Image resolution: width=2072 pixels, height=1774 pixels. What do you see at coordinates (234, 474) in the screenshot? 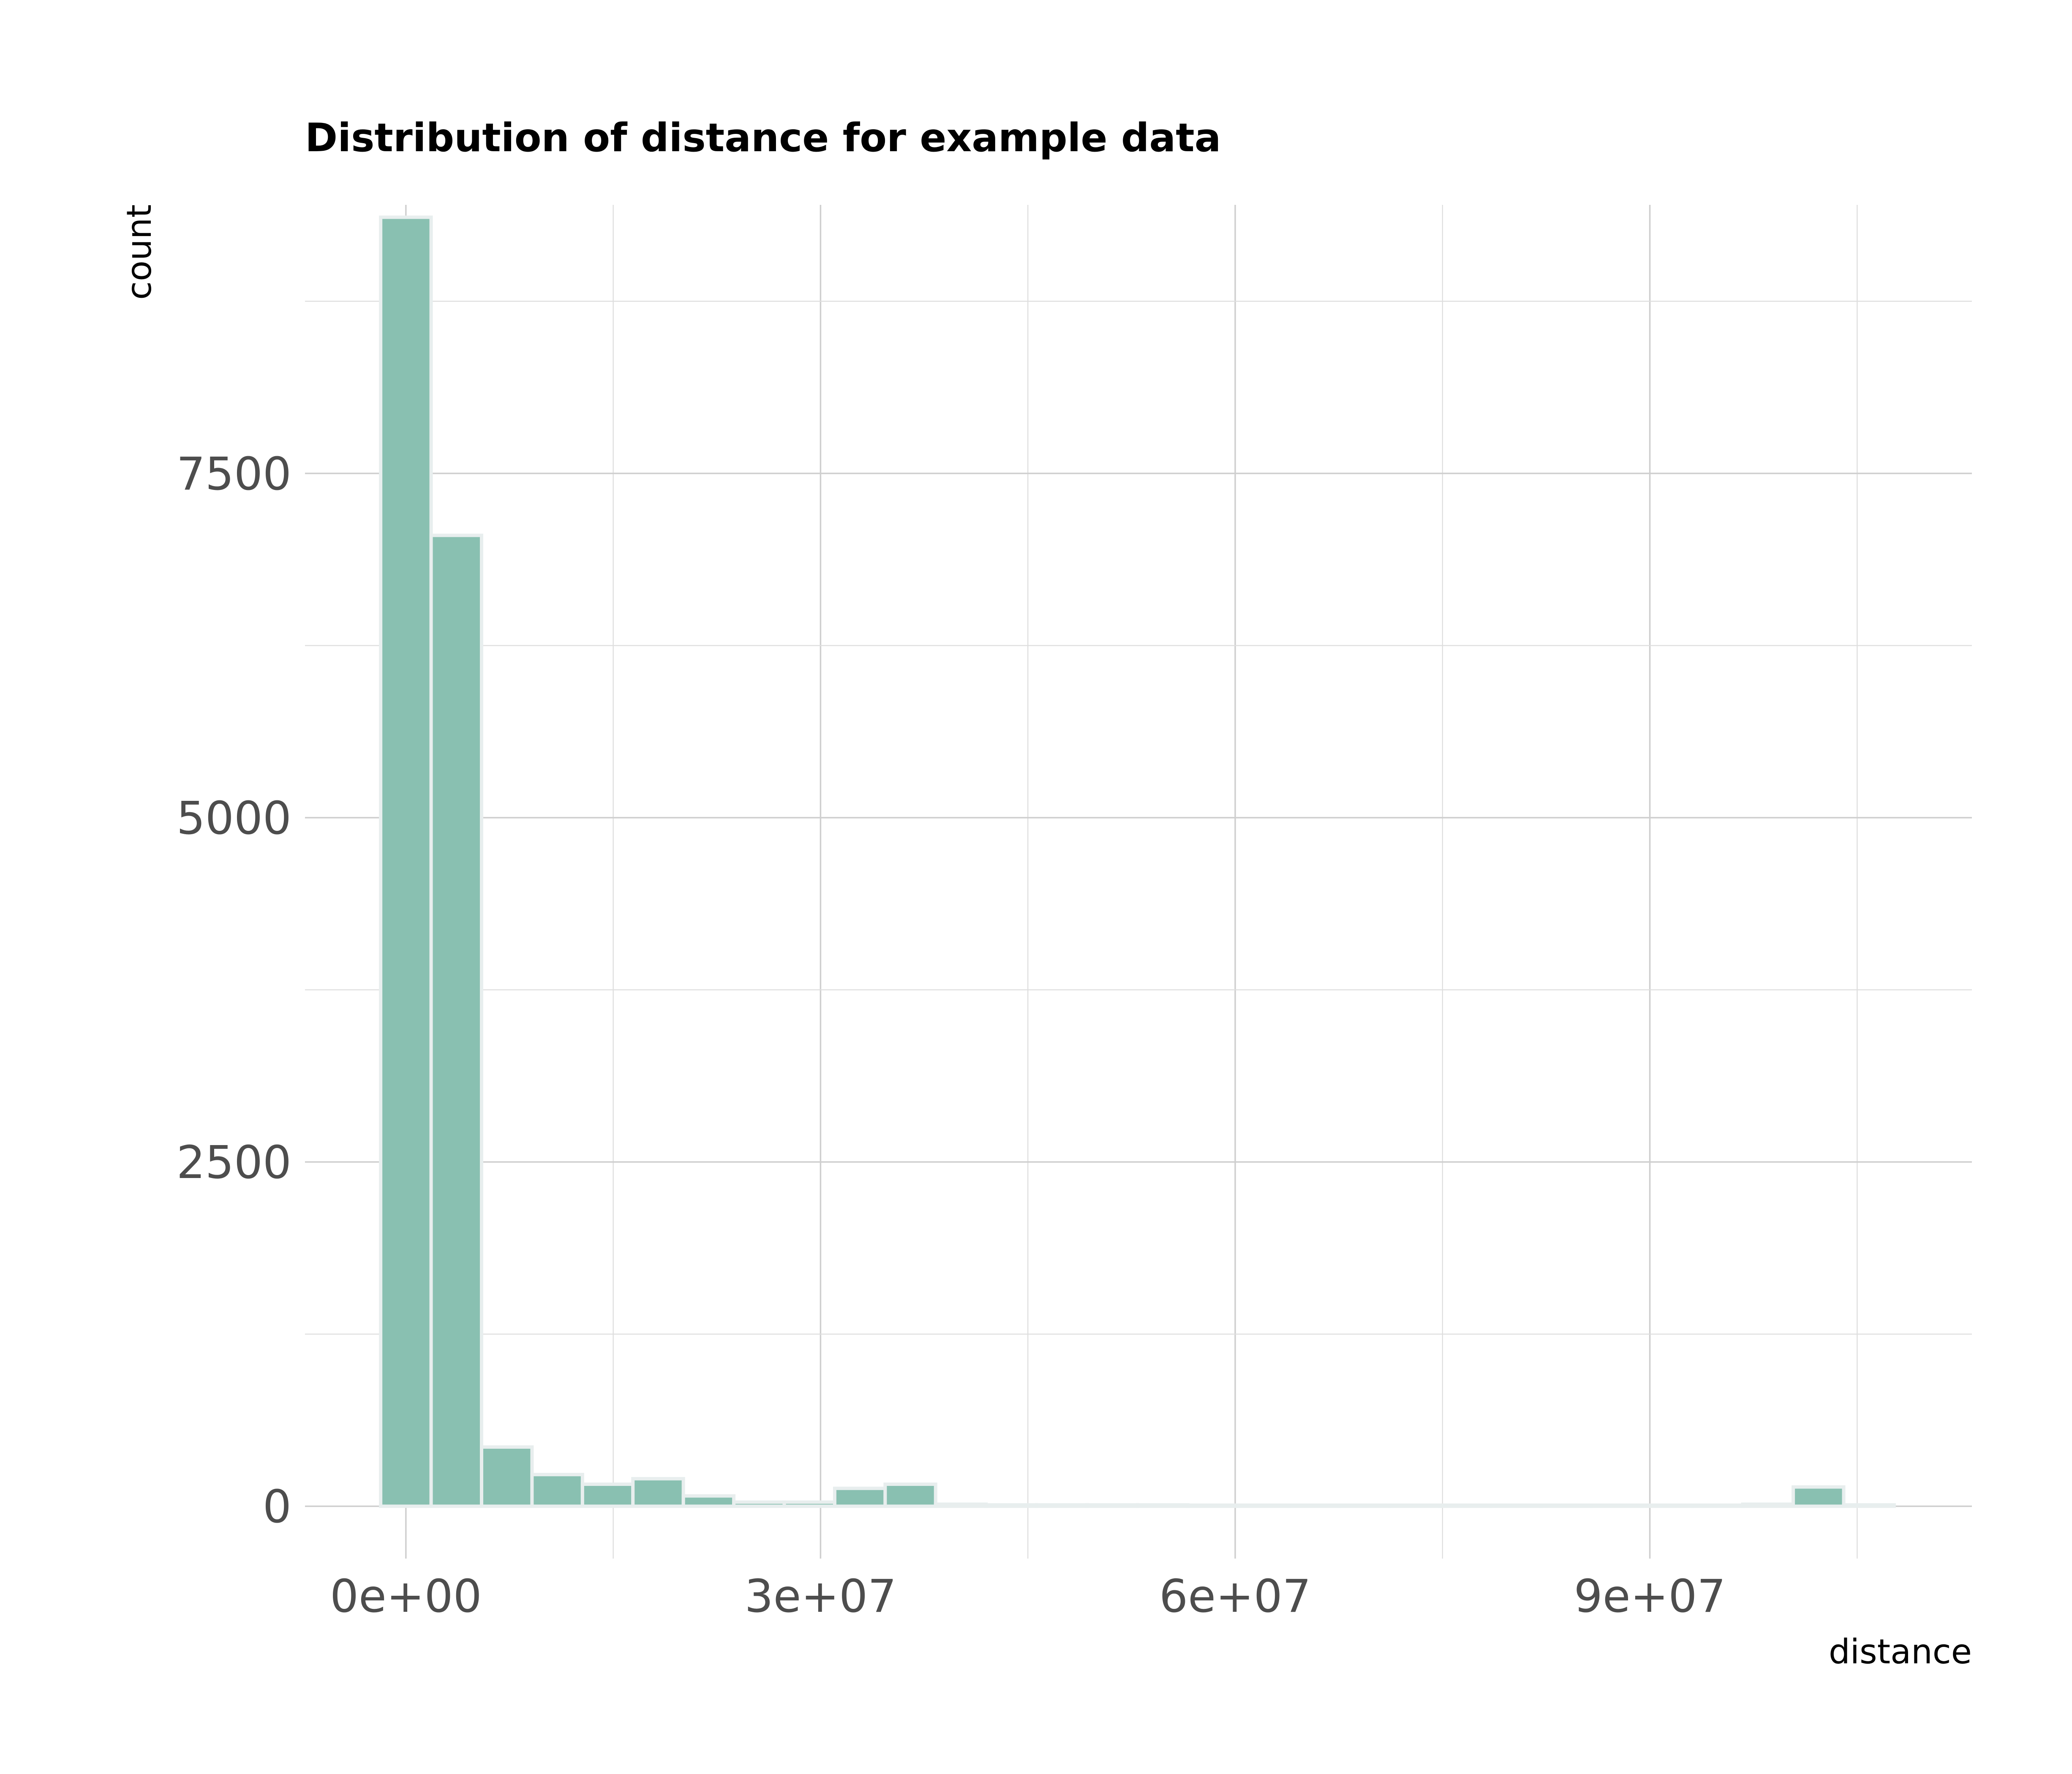
I see `y-tick-label: 7500` at bounding box center [234, 474].